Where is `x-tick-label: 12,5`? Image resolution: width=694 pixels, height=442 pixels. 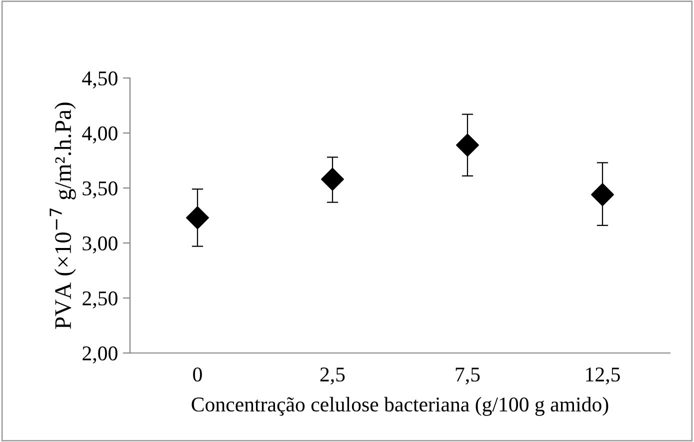
x-tick-label: 12,5 is located at coordinates (603, 376).